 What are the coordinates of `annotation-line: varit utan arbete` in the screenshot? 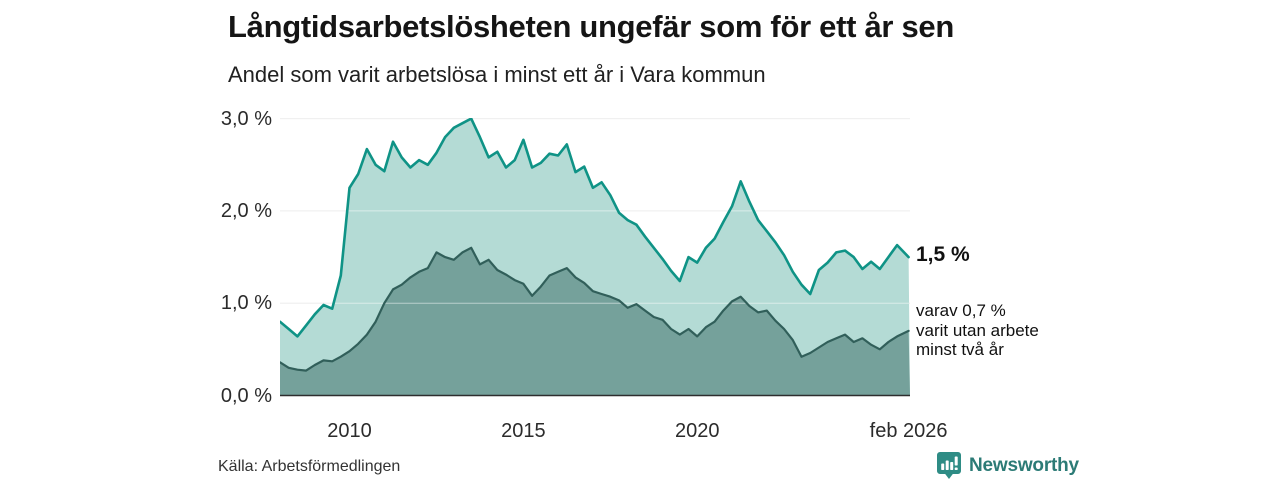 It's located at (977, 330).